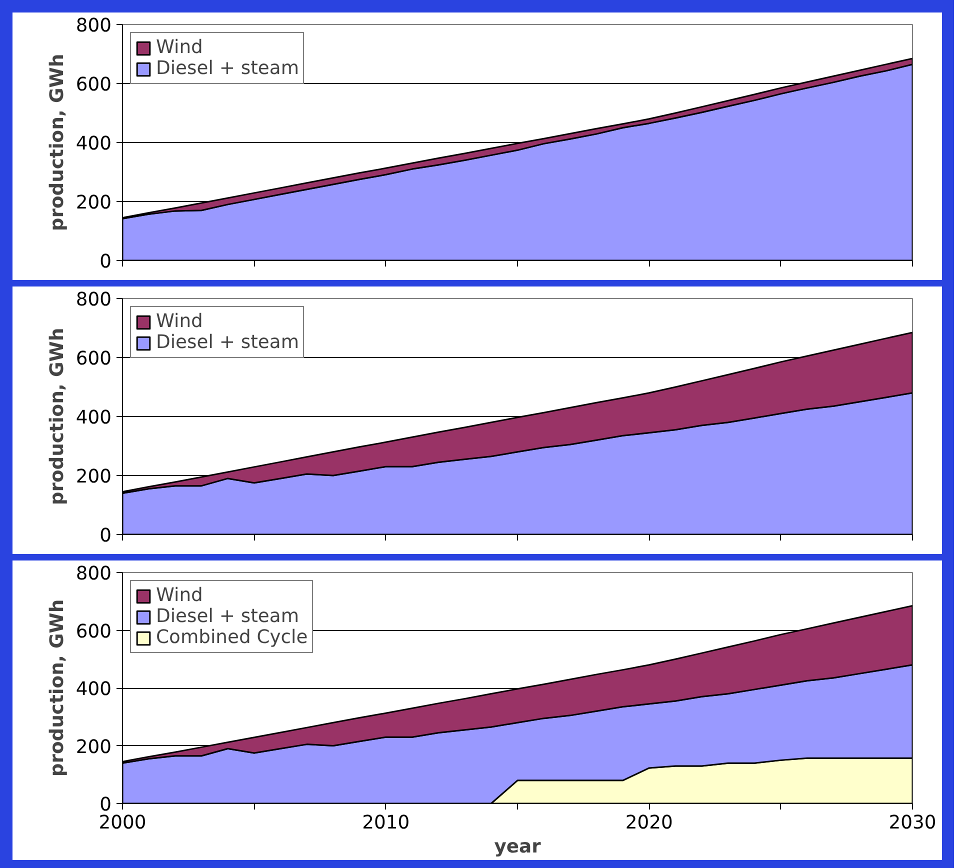 This screenshot has height=868, width=957. I want to click on x-tick-label: 2020, so click(649, 823).